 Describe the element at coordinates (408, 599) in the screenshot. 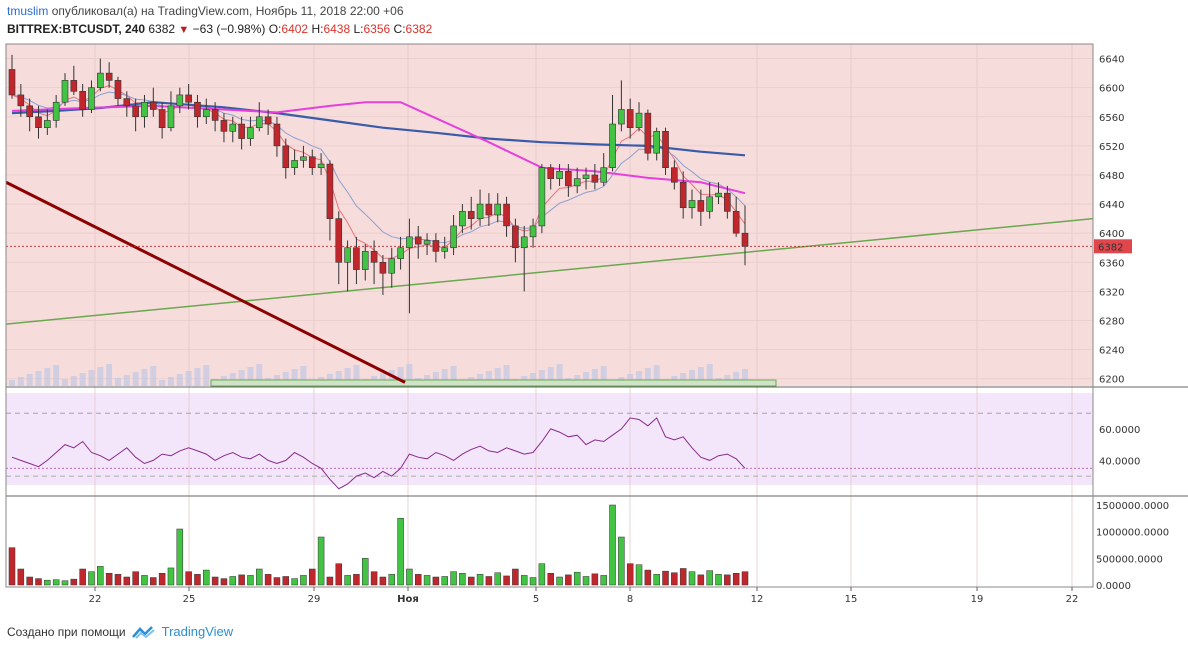

I see `x-tick-label: Ноя` at that location.